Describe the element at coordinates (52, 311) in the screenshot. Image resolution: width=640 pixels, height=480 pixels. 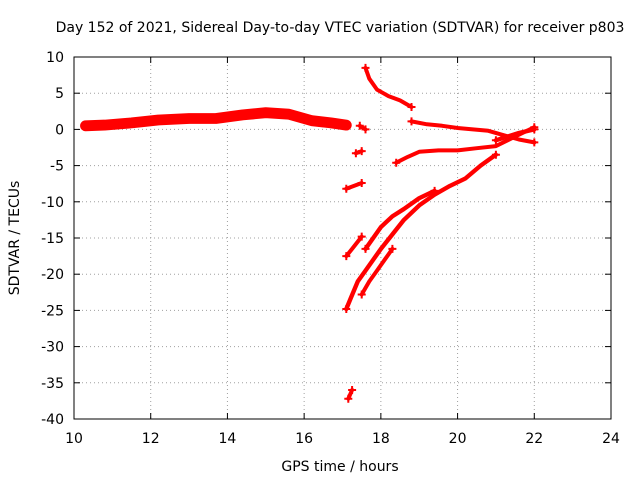
I see `y-tick-label: -25` at that location.